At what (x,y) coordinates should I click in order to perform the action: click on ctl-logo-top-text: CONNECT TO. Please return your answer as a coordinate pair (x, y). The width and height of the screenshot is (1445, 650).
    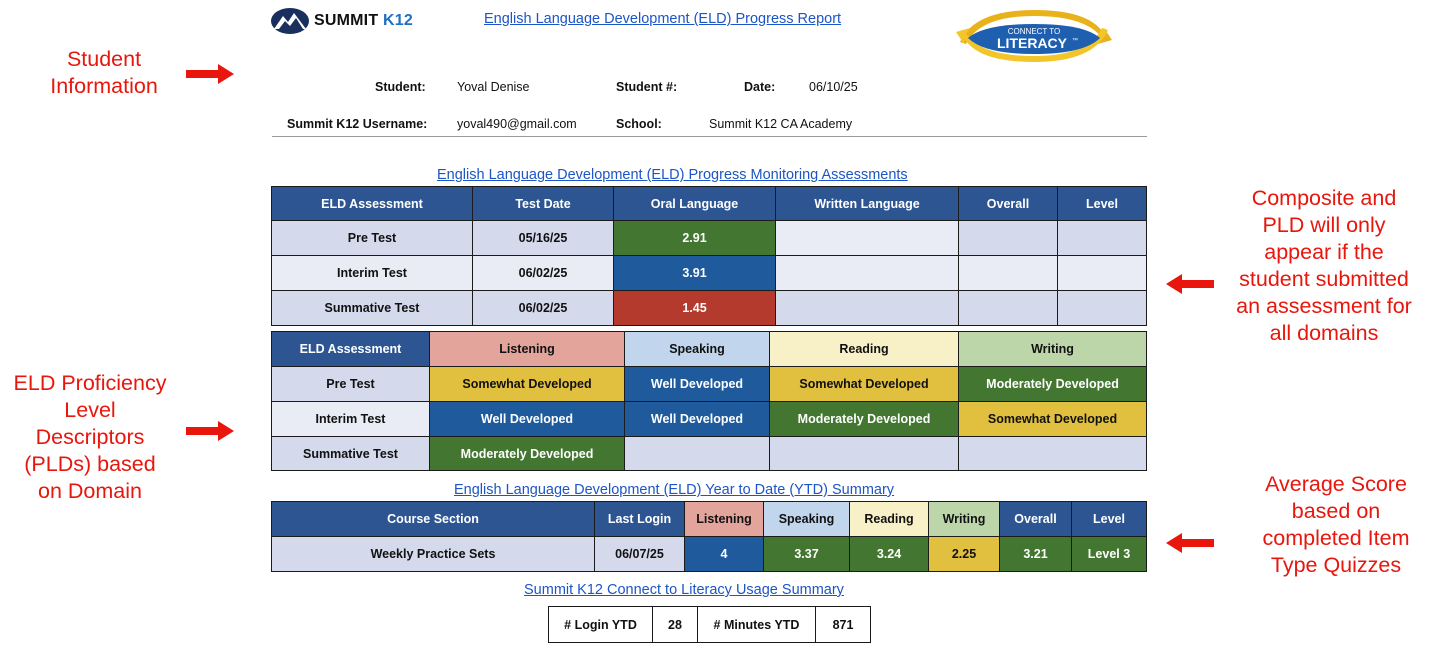
    Looking at the image, I should click on (1034, 31).